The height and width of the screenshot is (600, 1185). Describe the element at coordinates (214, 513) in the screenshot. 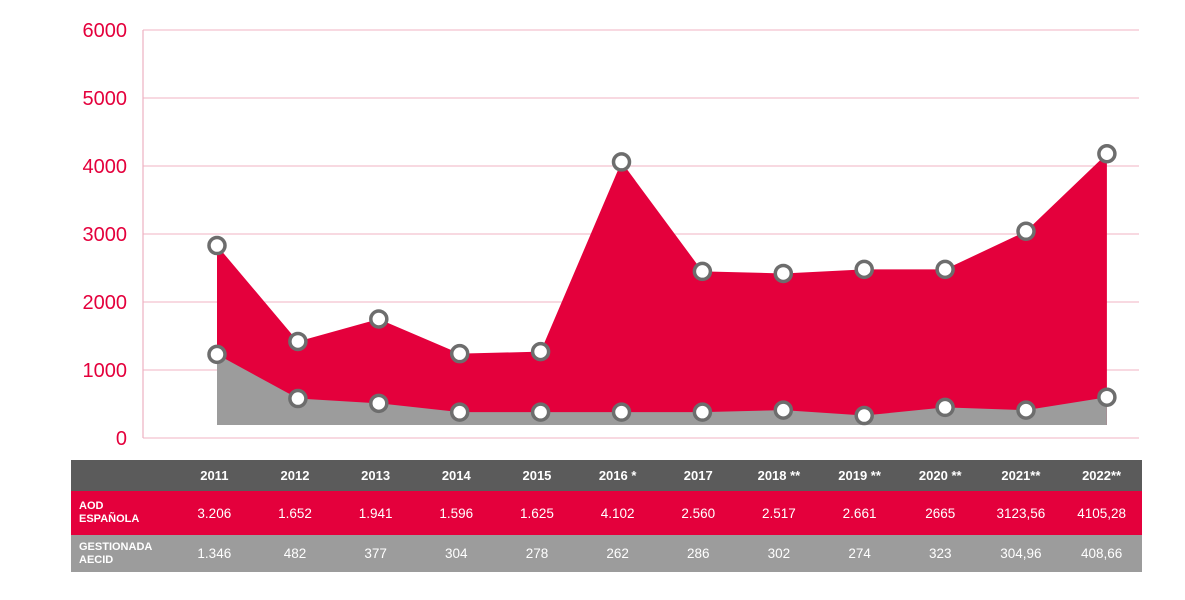

I see `table-cell: 3.206` at that location.